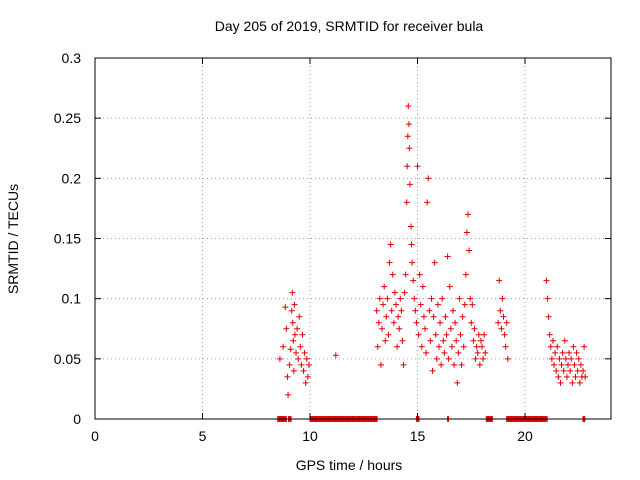 Image resolution: width=640 pixels, height=480 pixels. Describe the element at coordinates (67, 118) in the screenshot. I see `y-tick-label: 0.25` at that location.